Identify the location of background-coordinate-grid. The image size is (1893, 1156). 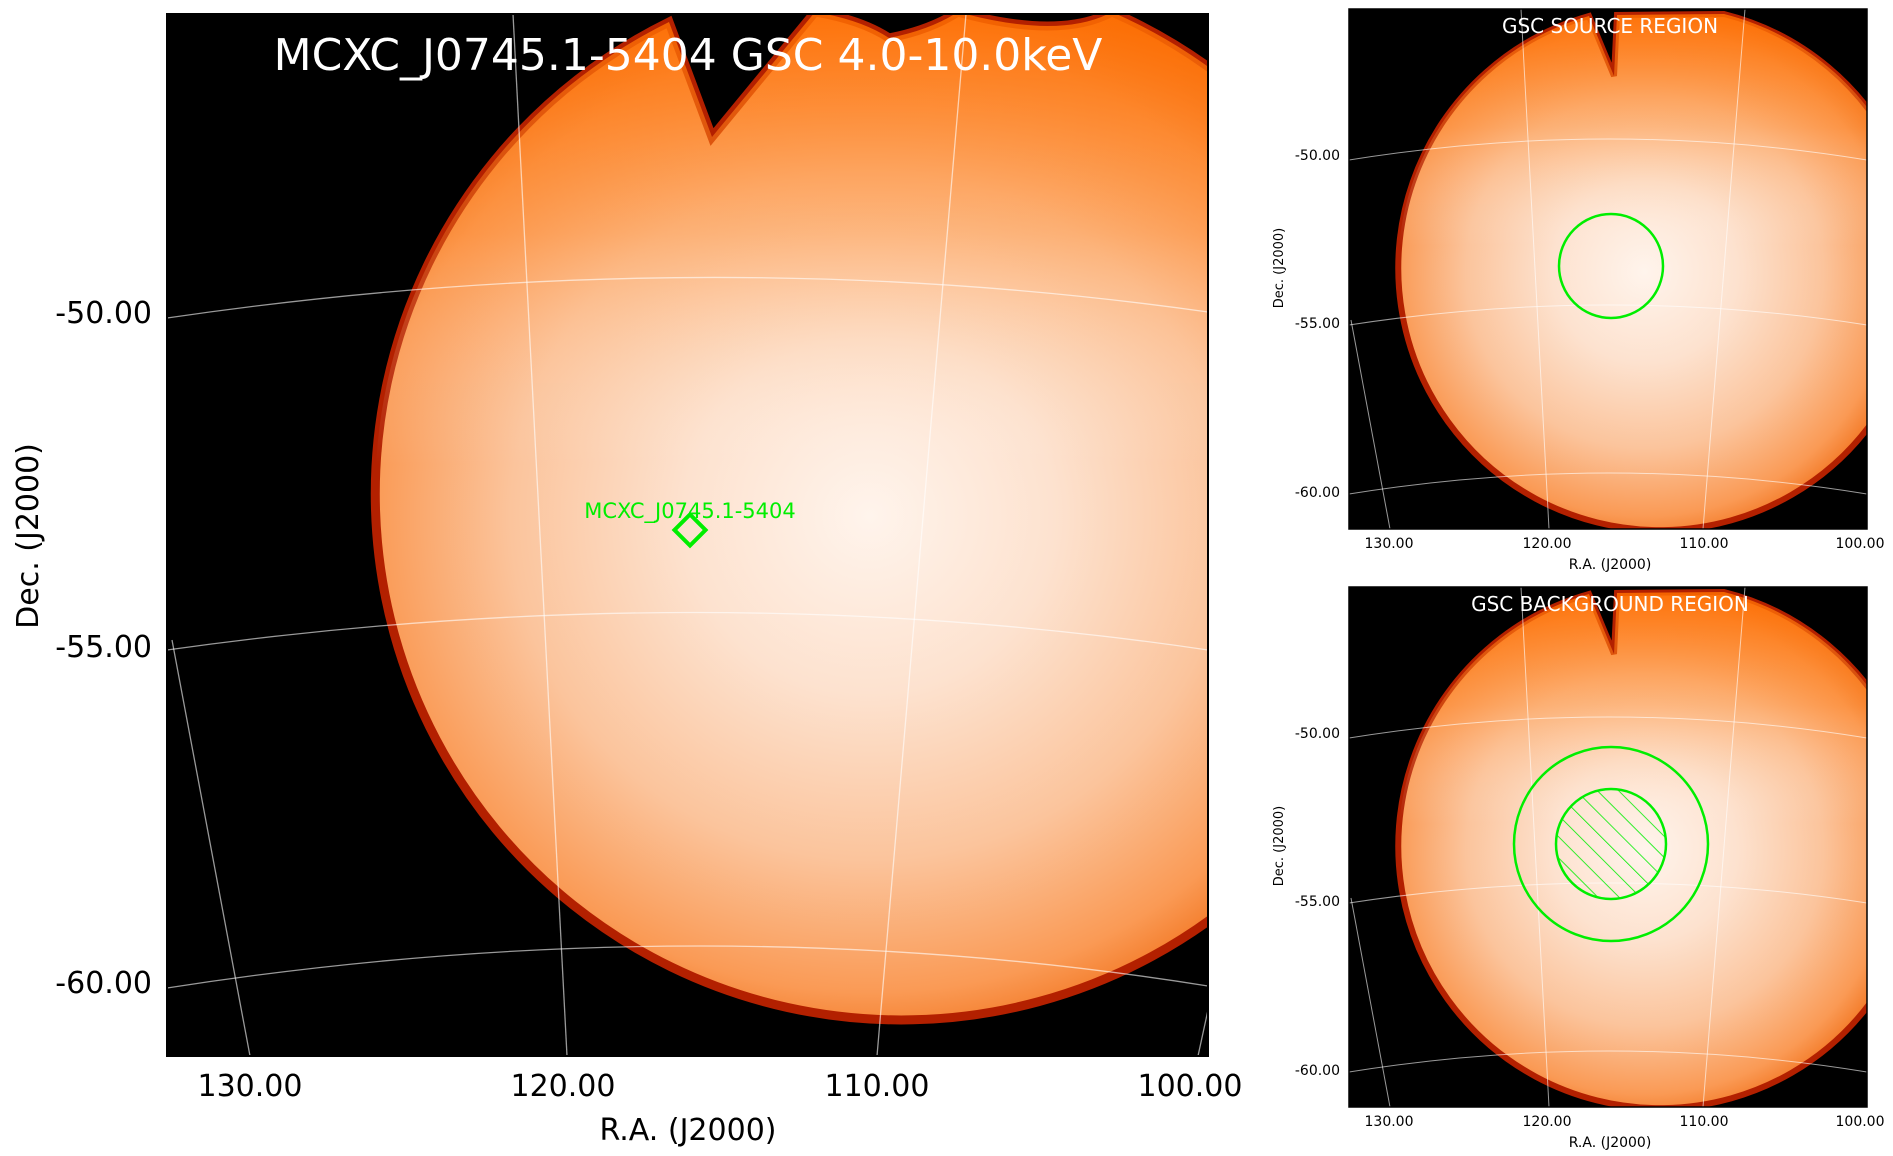
(1608, 847).